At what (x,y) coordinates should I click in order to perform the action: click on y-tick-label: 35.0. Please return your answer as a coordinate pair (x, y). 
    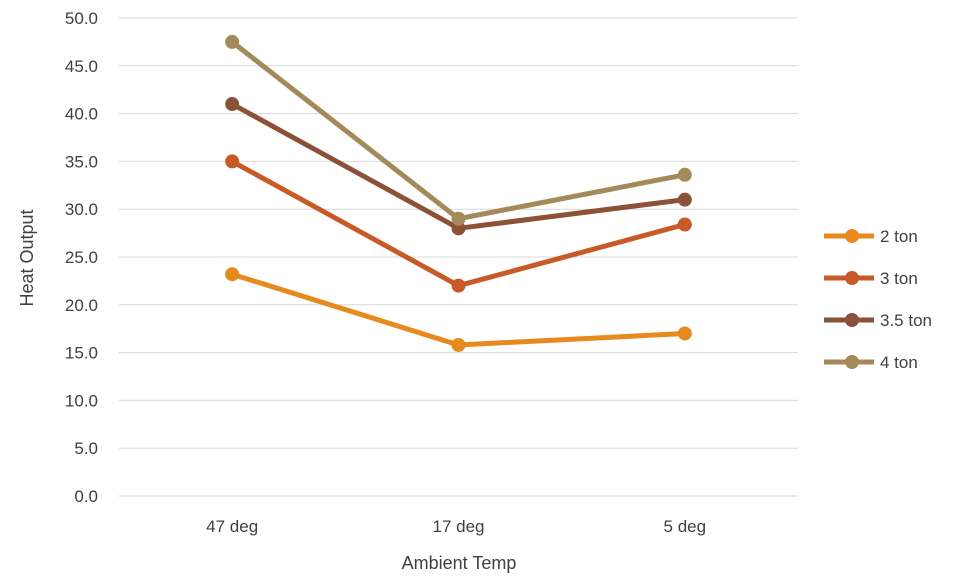
    Looking at the image, I should click on (81, 161).